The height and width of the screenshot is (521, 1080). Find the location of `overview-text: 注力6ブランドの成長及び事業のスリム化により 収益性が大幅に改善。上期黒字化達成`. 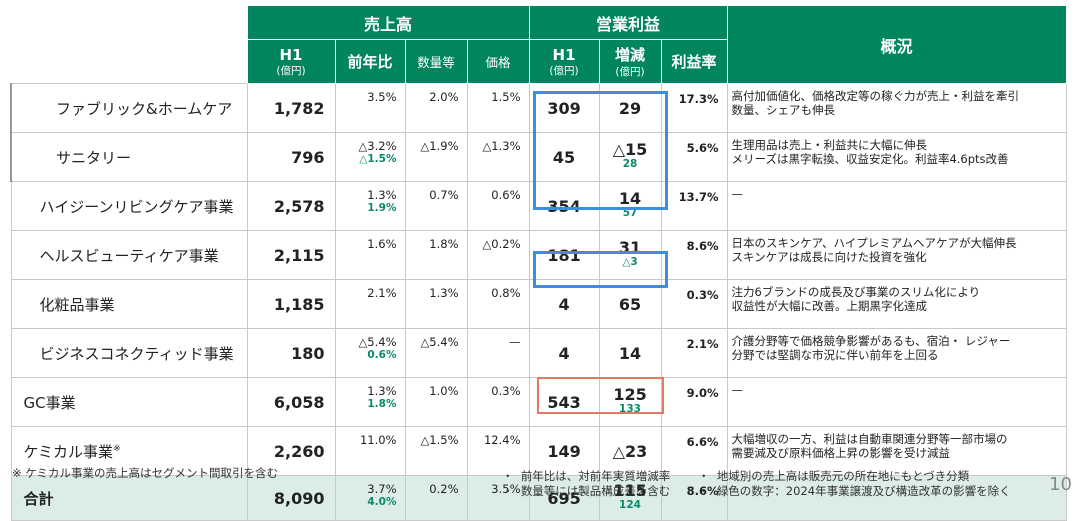

overview-text: 注力6ブランドの成長及び事業のスリム化により 収益性が大幅に改善。上期黒字化達成 is located at coordinates (896, 304).